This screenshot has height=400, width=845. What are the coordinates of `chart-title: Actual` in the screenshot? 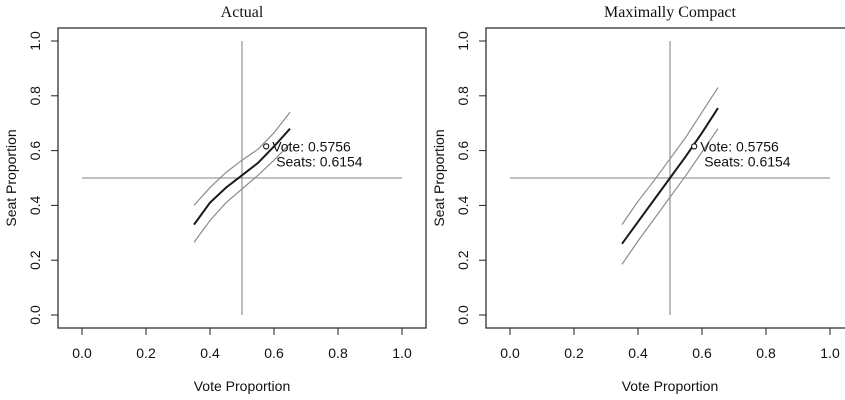 It's located at (242, 12).